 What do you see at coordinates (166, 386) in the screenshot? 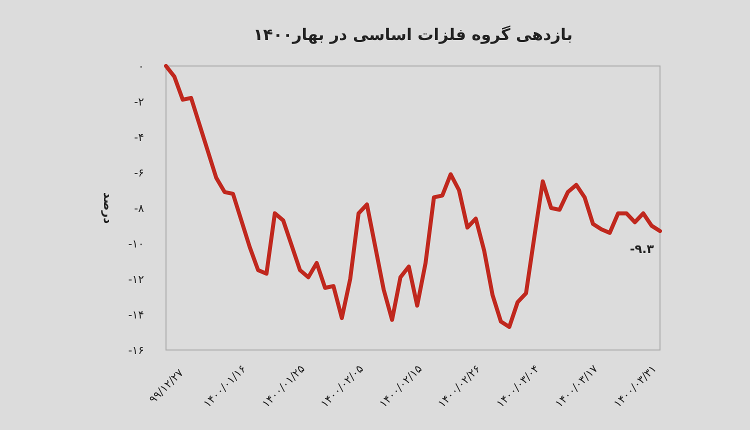
I see `x-tick-label: ۹۹/۱۲/۲۷` at bounding box center [166, 386].